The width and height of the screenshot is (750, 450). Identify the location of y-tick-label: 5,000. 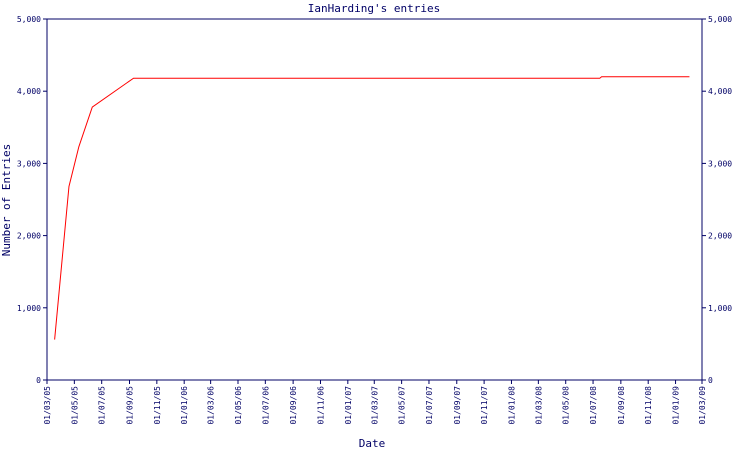
(29, 19).